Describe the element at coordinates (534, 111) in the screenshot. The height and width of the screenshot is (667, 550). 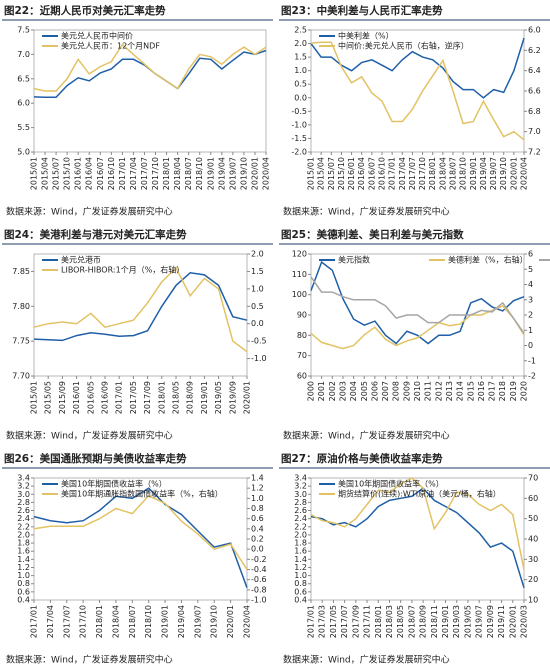
I see `y2-tick-label: 6.8` at that location.